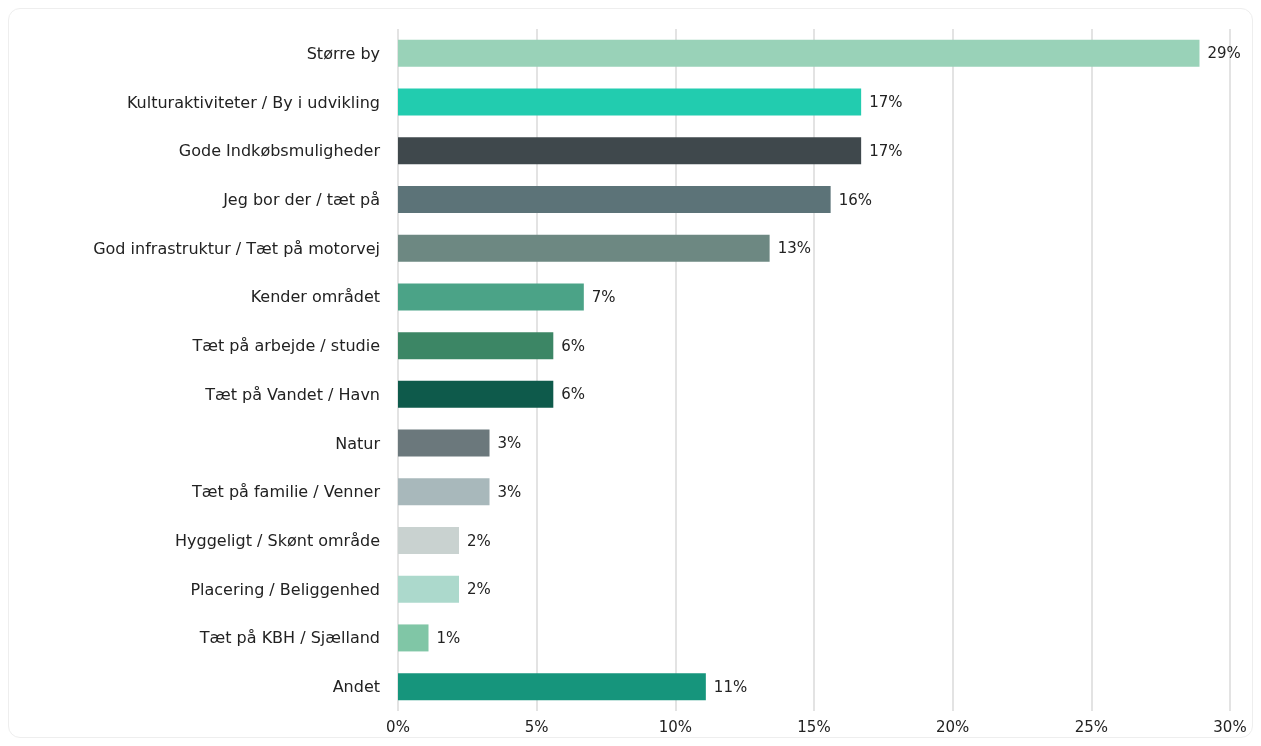 This screenshot has width=1261, height=746. What do you see at coordinates (1224, 53) in the screenshot?
I see `data-label: 29%` at bounding box center [1224, 53].